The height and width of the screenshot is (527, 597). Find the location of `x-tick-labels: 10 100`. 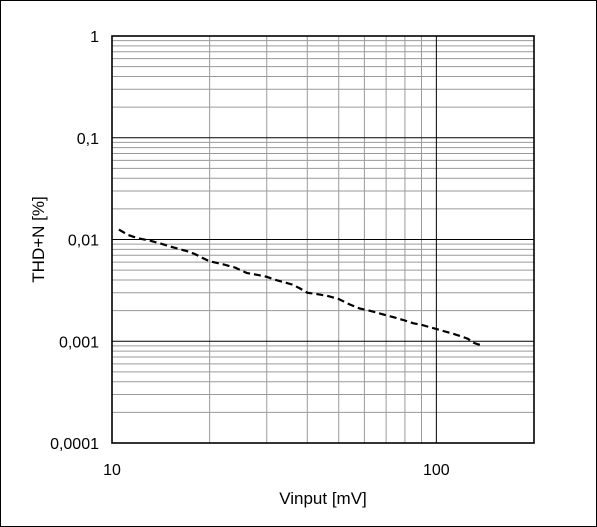

x-tick-labels: 10 100 is located at coordinates (276, 470).